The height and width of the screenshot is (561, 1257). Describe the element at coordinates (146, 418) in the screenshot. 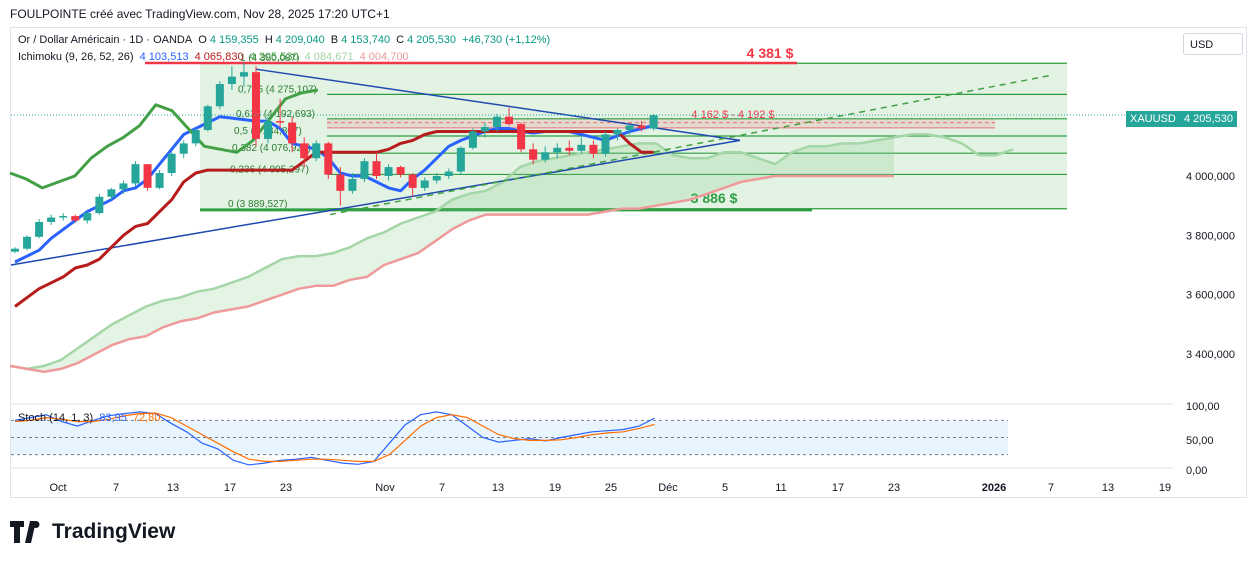

I see `stoch-d-value: 72,80` at that location.